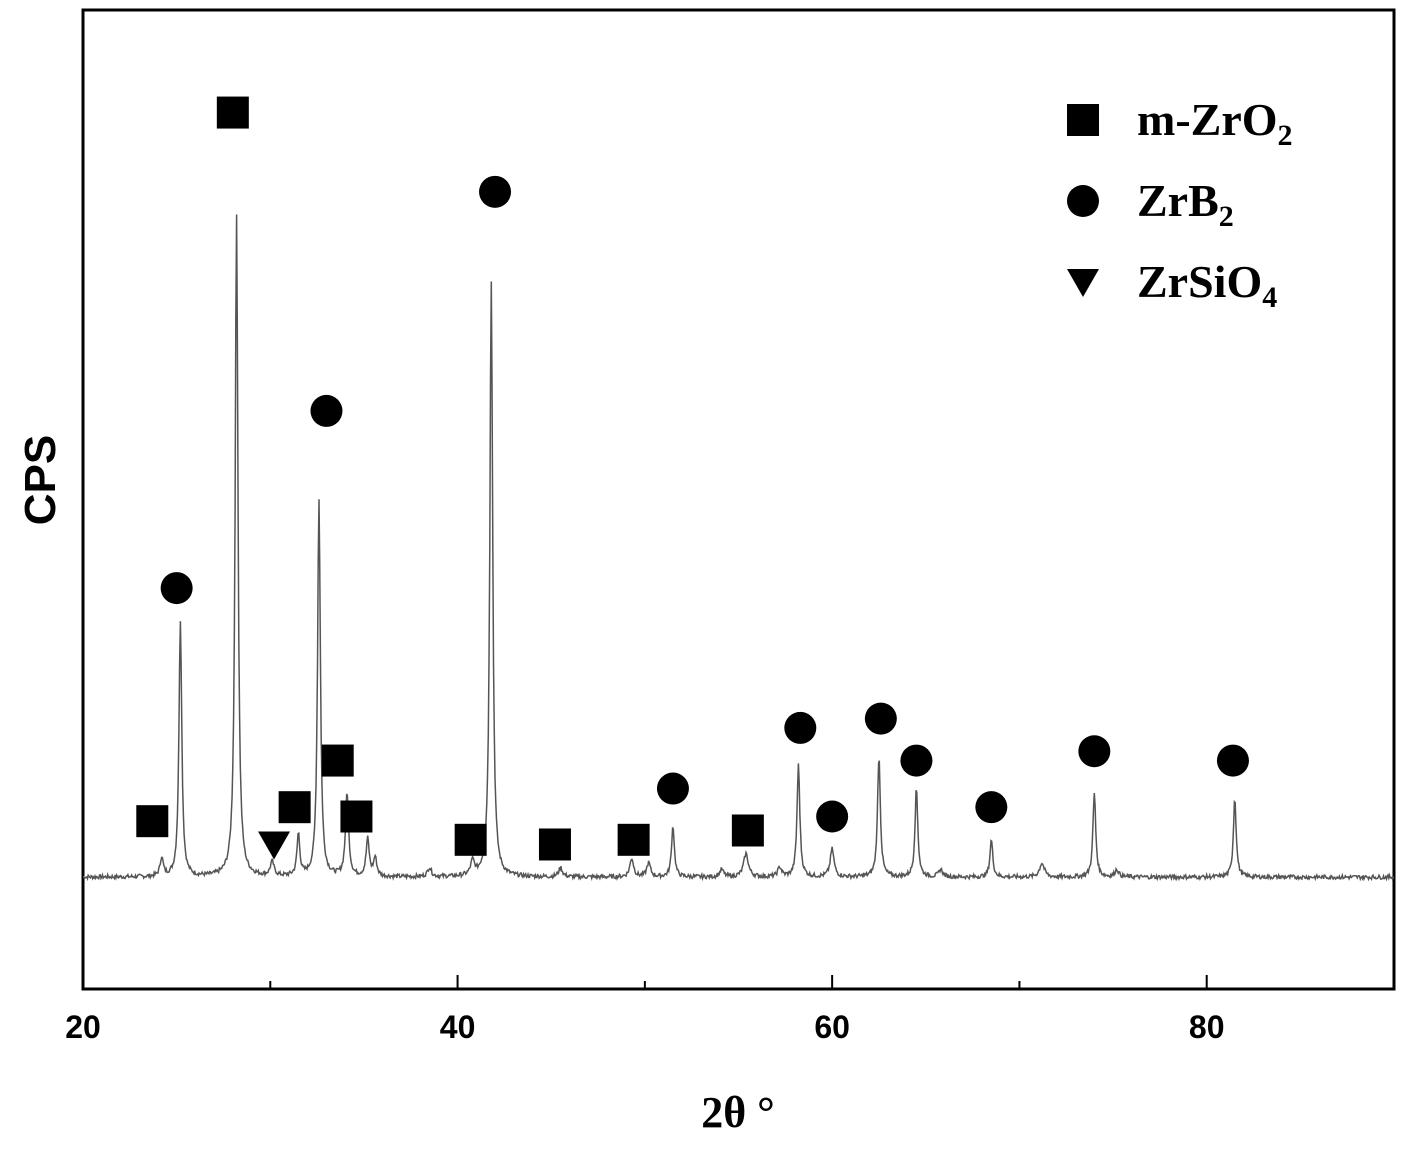 Image resolution: width=1413 pixels, height=1151 pixels. I want to click on x-tick-labels: 20 40 60 80, so click(644, 1027).